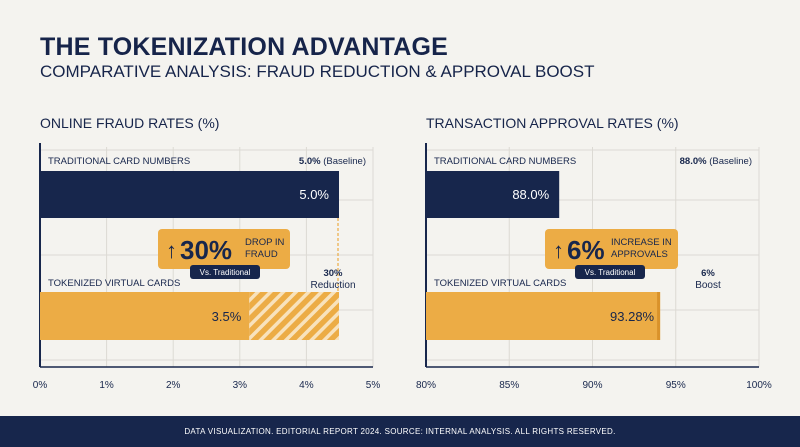  I want to click on fraud-tick-label: 0%, so click(40, 385).